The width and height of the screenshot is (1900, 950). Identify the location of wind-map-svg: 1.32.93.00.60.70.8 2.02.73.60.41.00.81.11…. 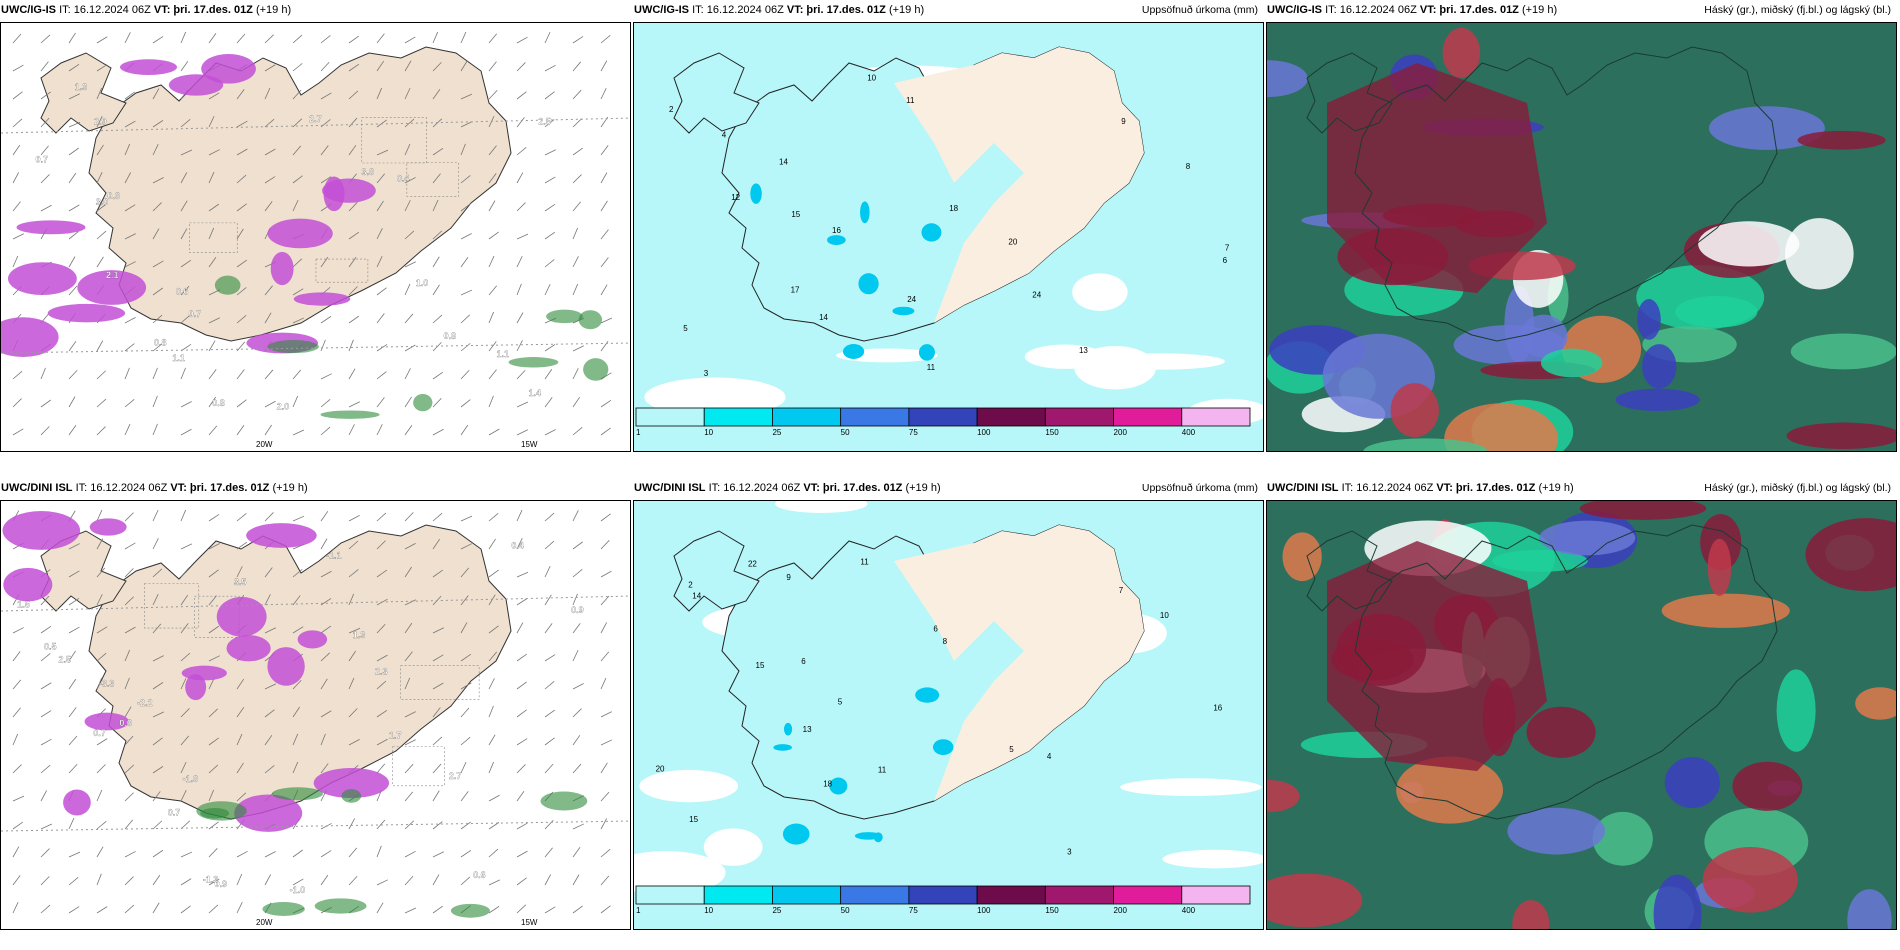
(315, 240).